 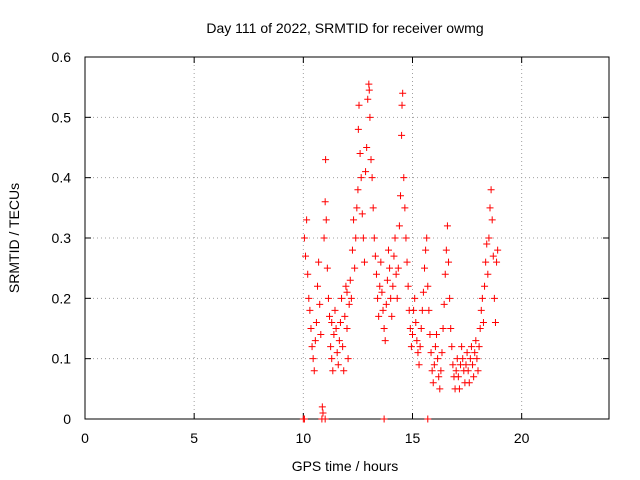 I want to click on y-tick-label: 0.3, so click(x=62, y=238).